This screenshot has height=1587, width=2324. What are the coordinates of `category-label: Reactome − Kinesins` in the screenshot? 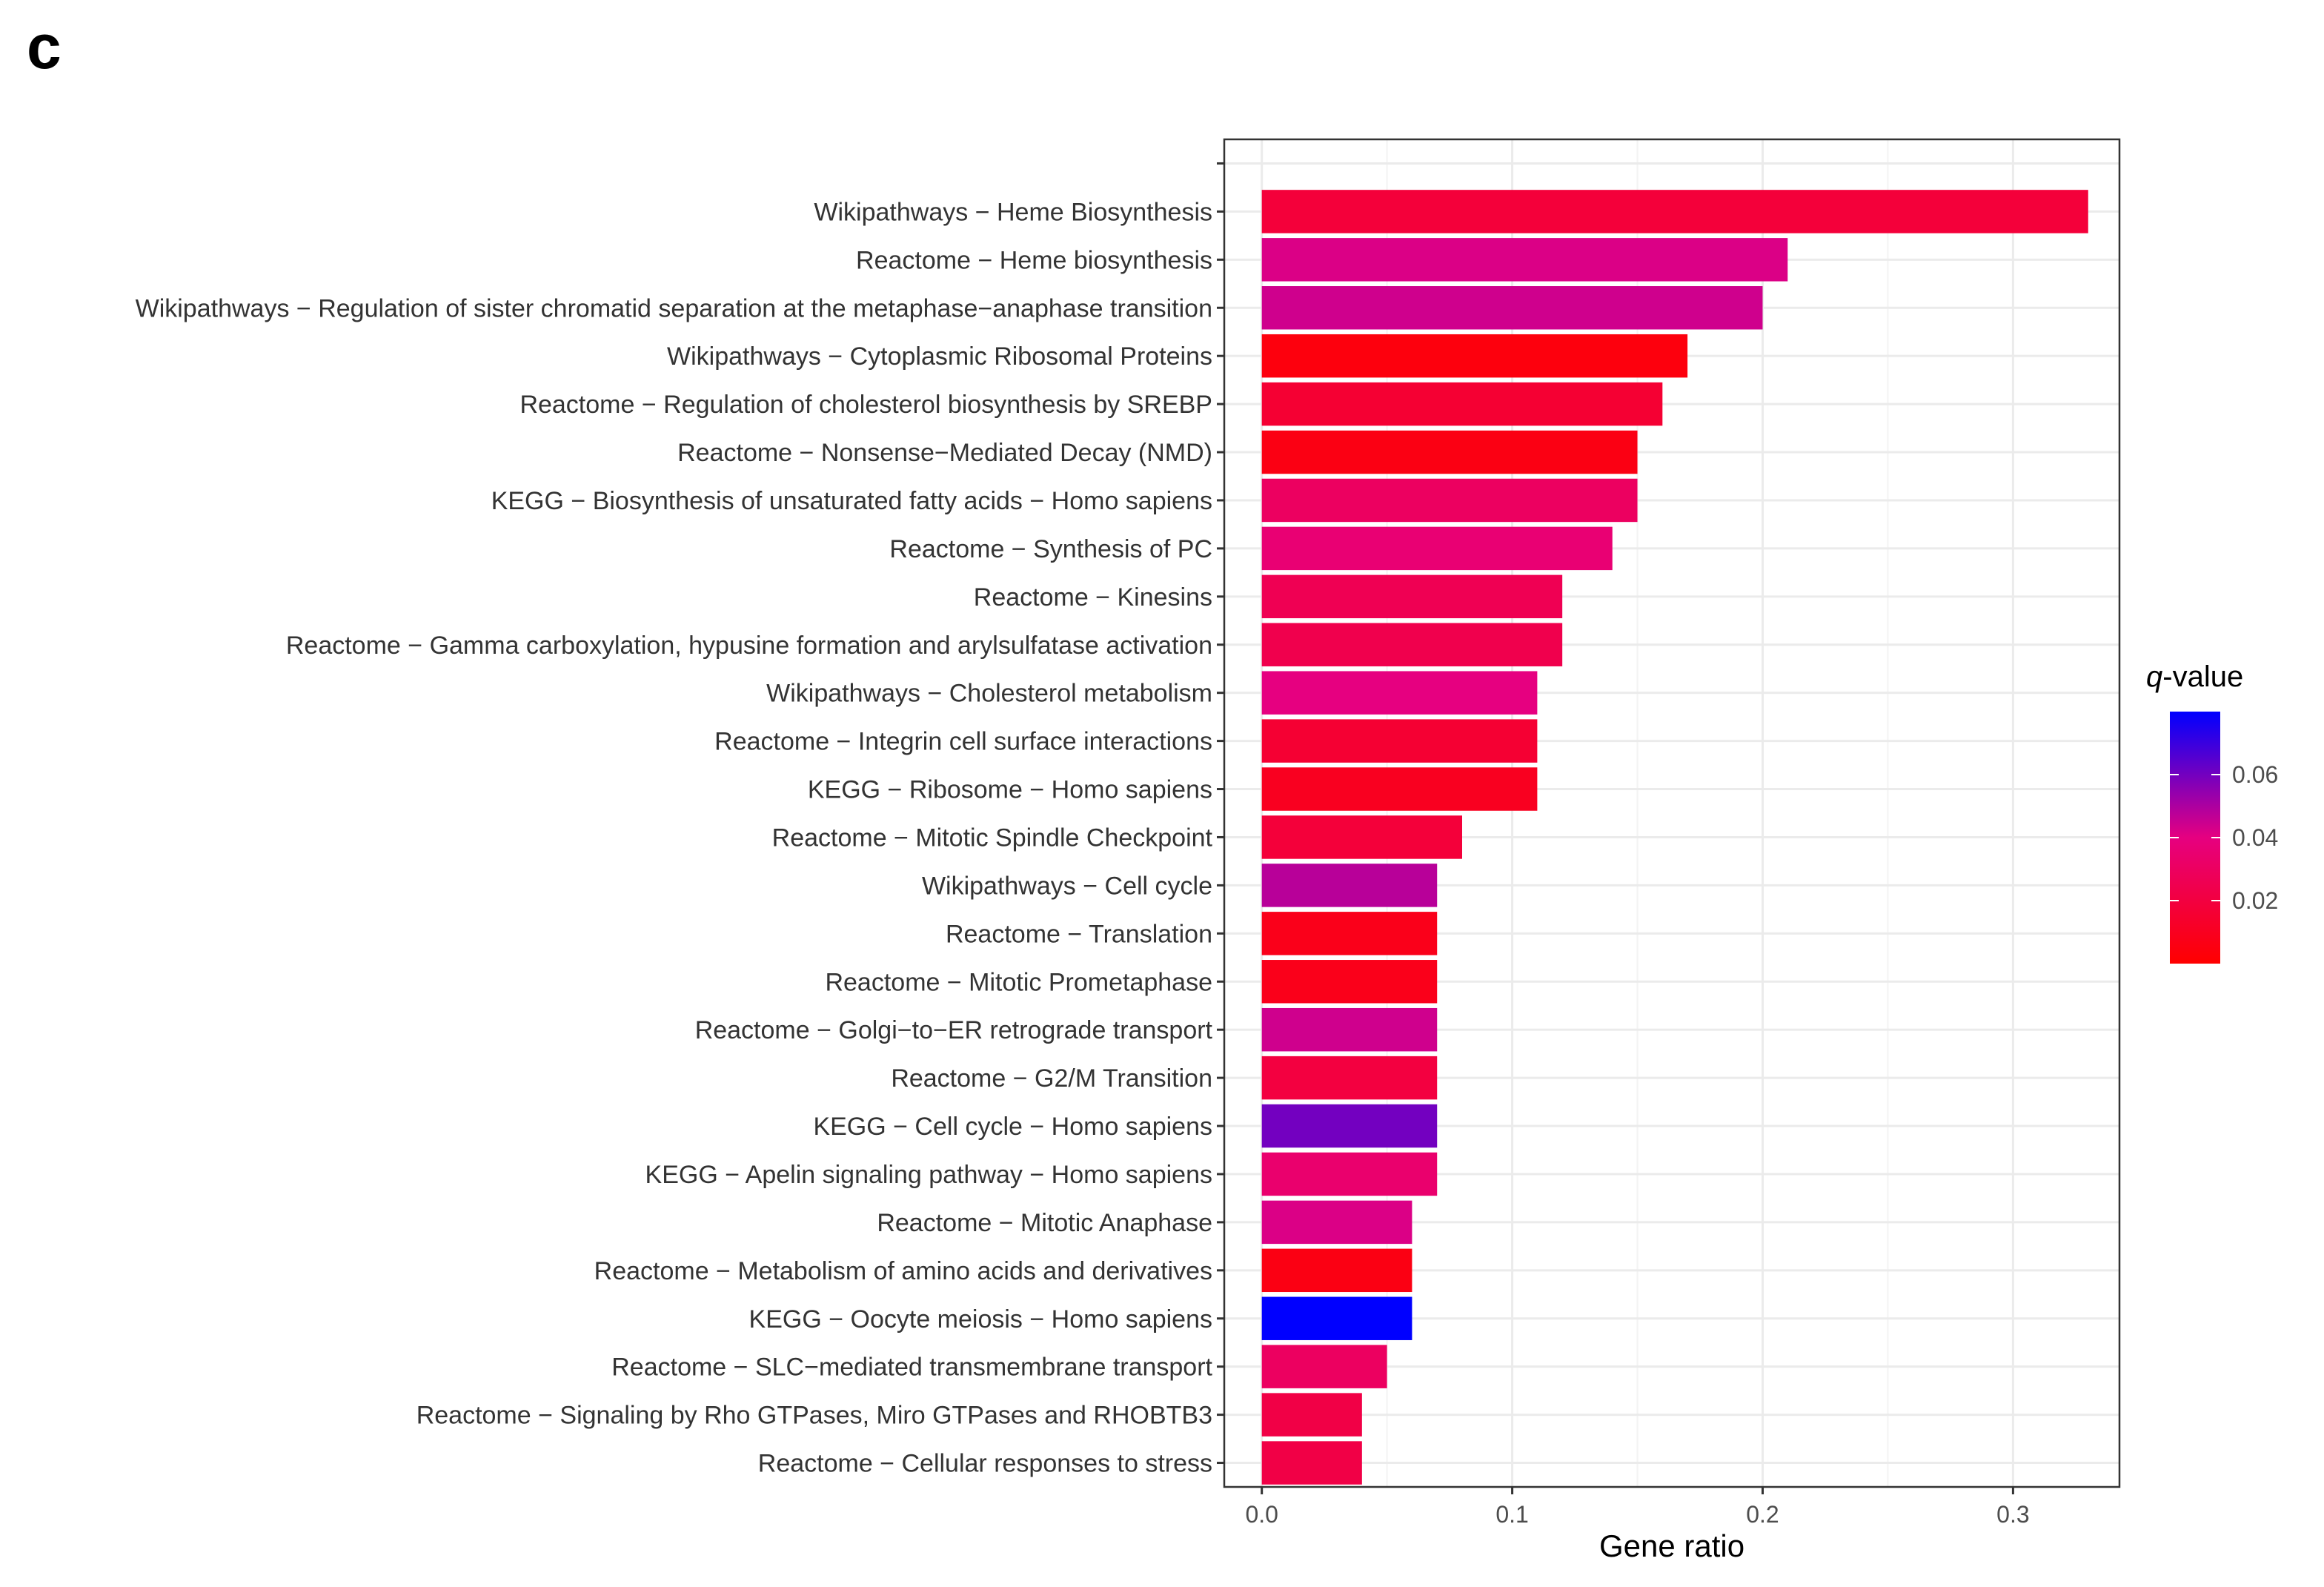 It's located at (1093, 597).